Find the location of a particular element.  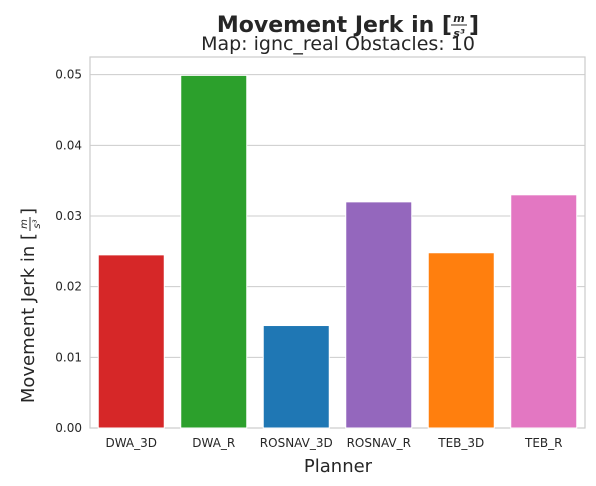

y-tick-labels: 0.00 0.01 0.02 0.03 0.04 0.05 is located at coordinates (68, 251).